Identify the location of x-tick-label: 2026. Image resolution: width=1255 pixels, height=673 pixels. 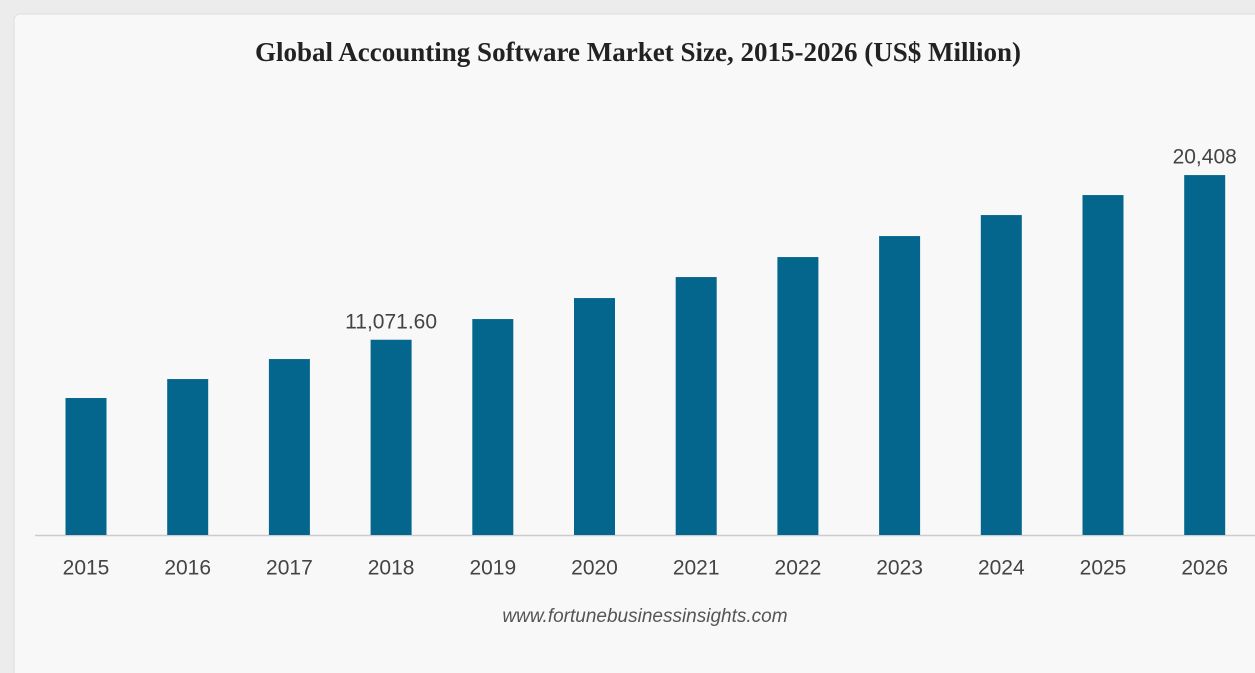
(1204, 568).